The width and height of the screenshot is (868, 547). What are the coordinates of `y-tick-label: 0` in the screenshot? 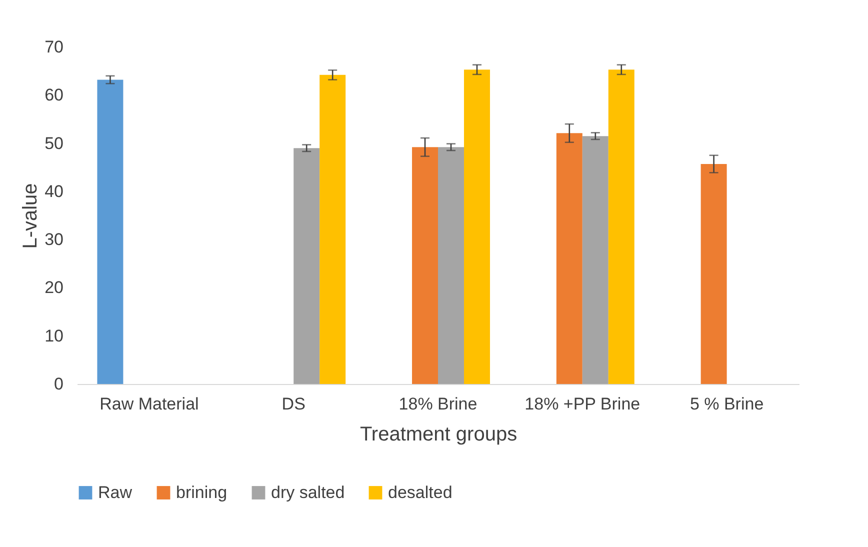 It's located at (59, 384).